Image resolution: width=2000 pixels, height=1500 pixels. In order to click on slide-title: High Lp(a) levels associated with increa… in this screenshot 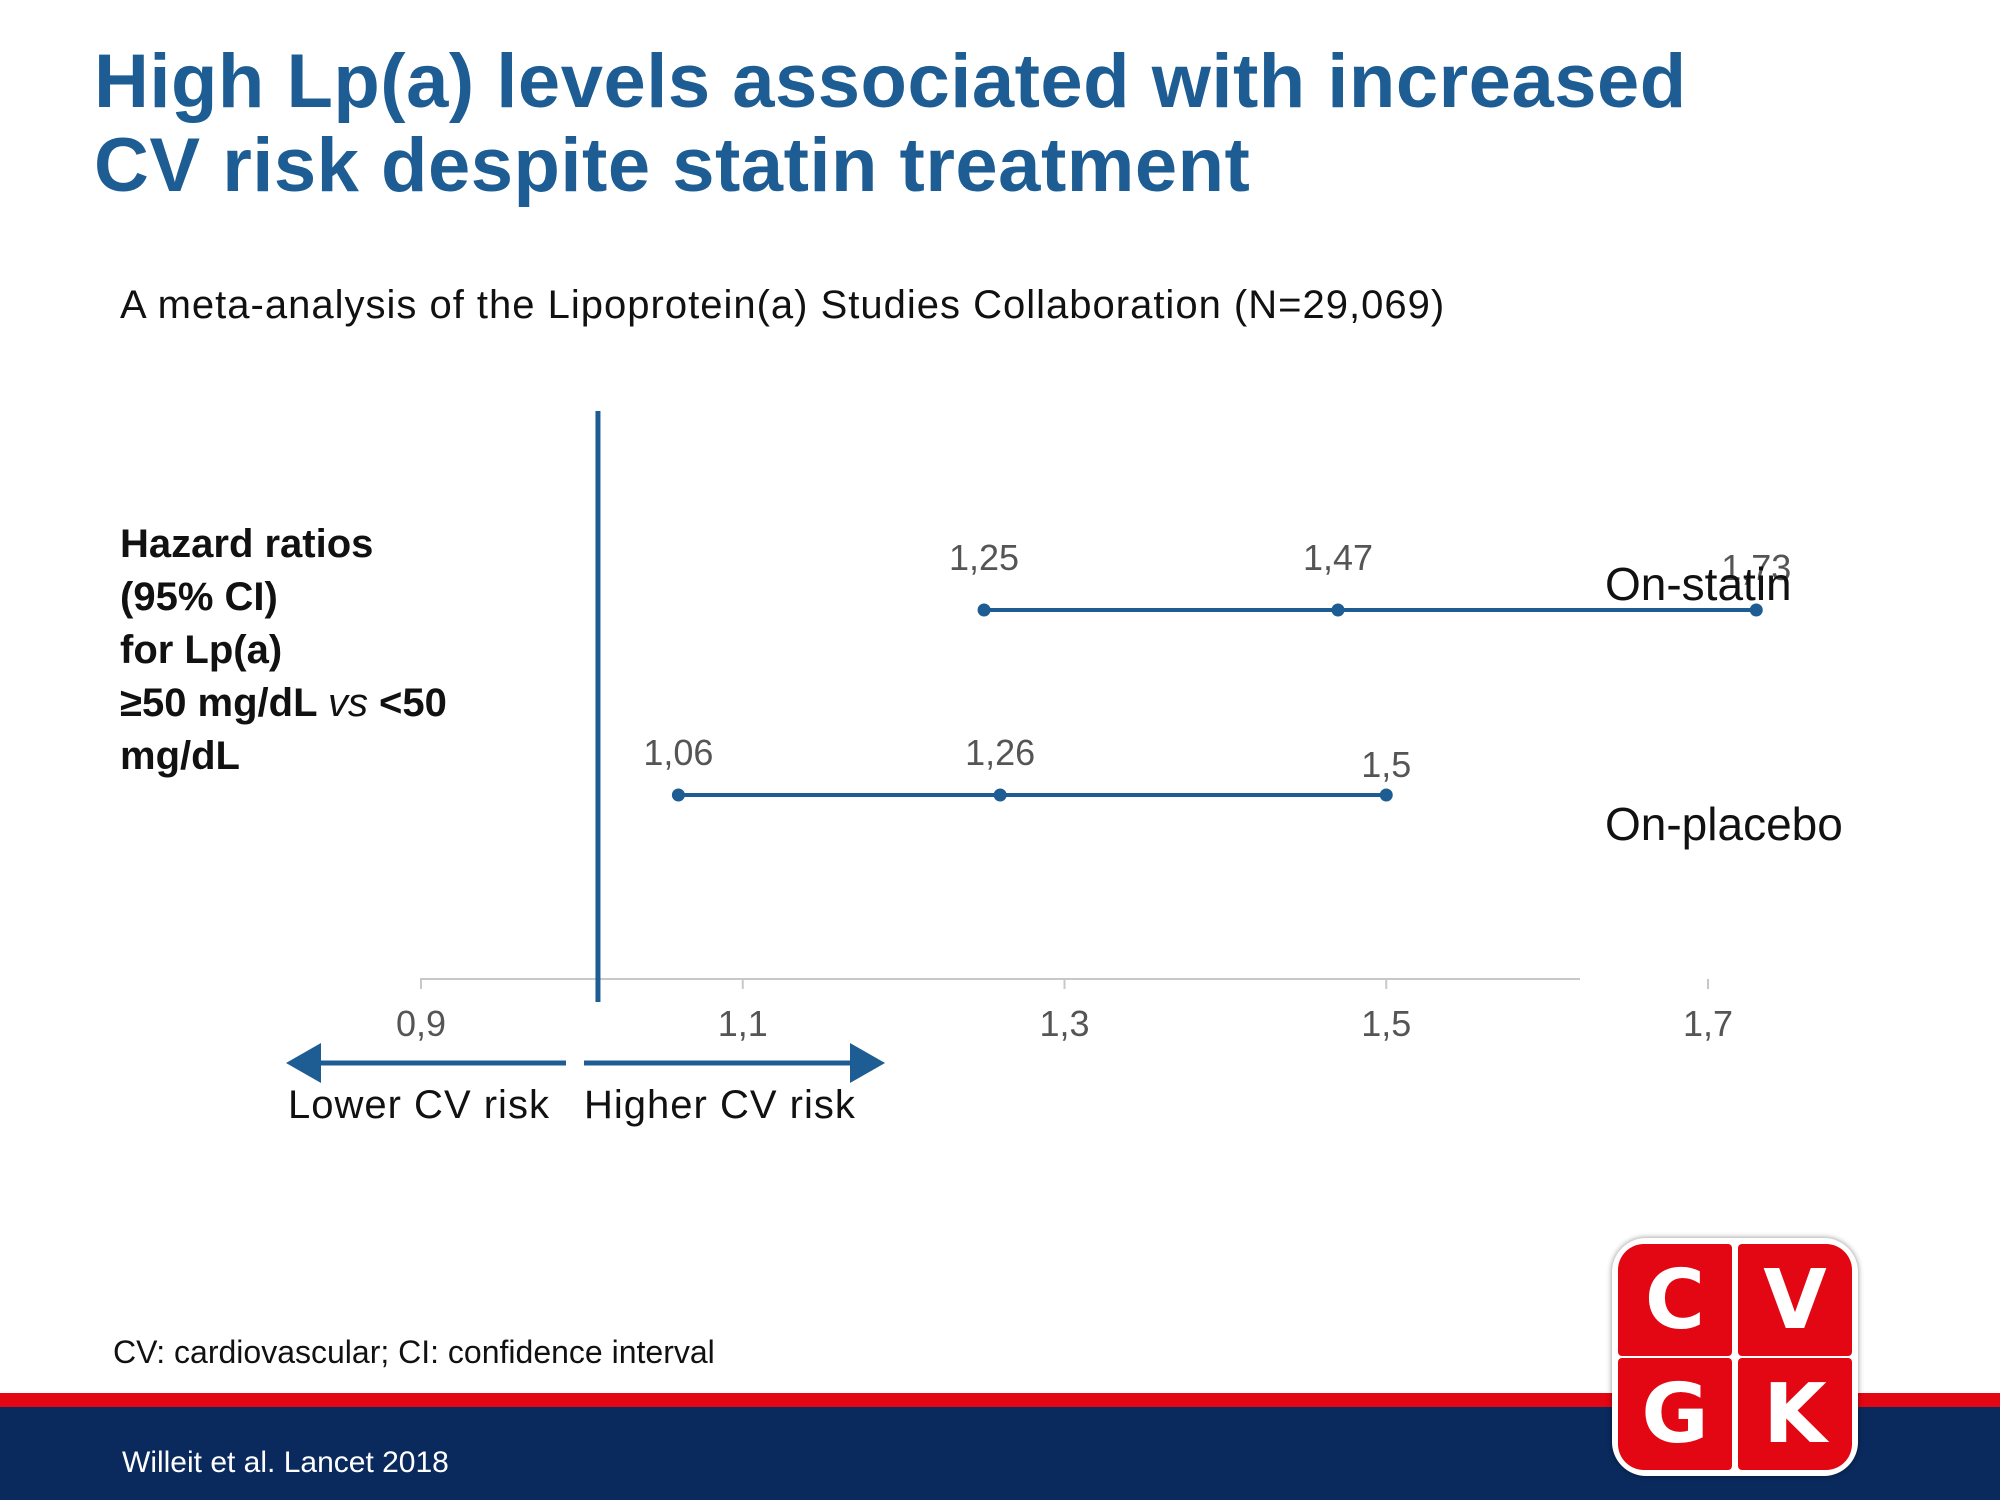, I will do `click(1034, 124)`.